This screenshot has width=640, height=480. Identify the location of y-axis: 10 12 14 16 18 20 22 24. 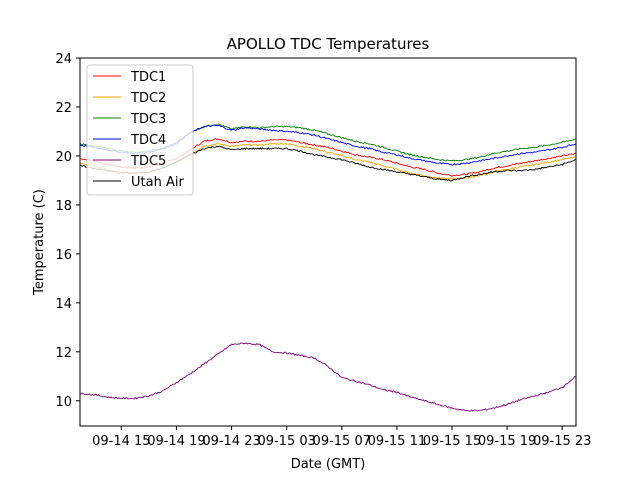
(67, 231).